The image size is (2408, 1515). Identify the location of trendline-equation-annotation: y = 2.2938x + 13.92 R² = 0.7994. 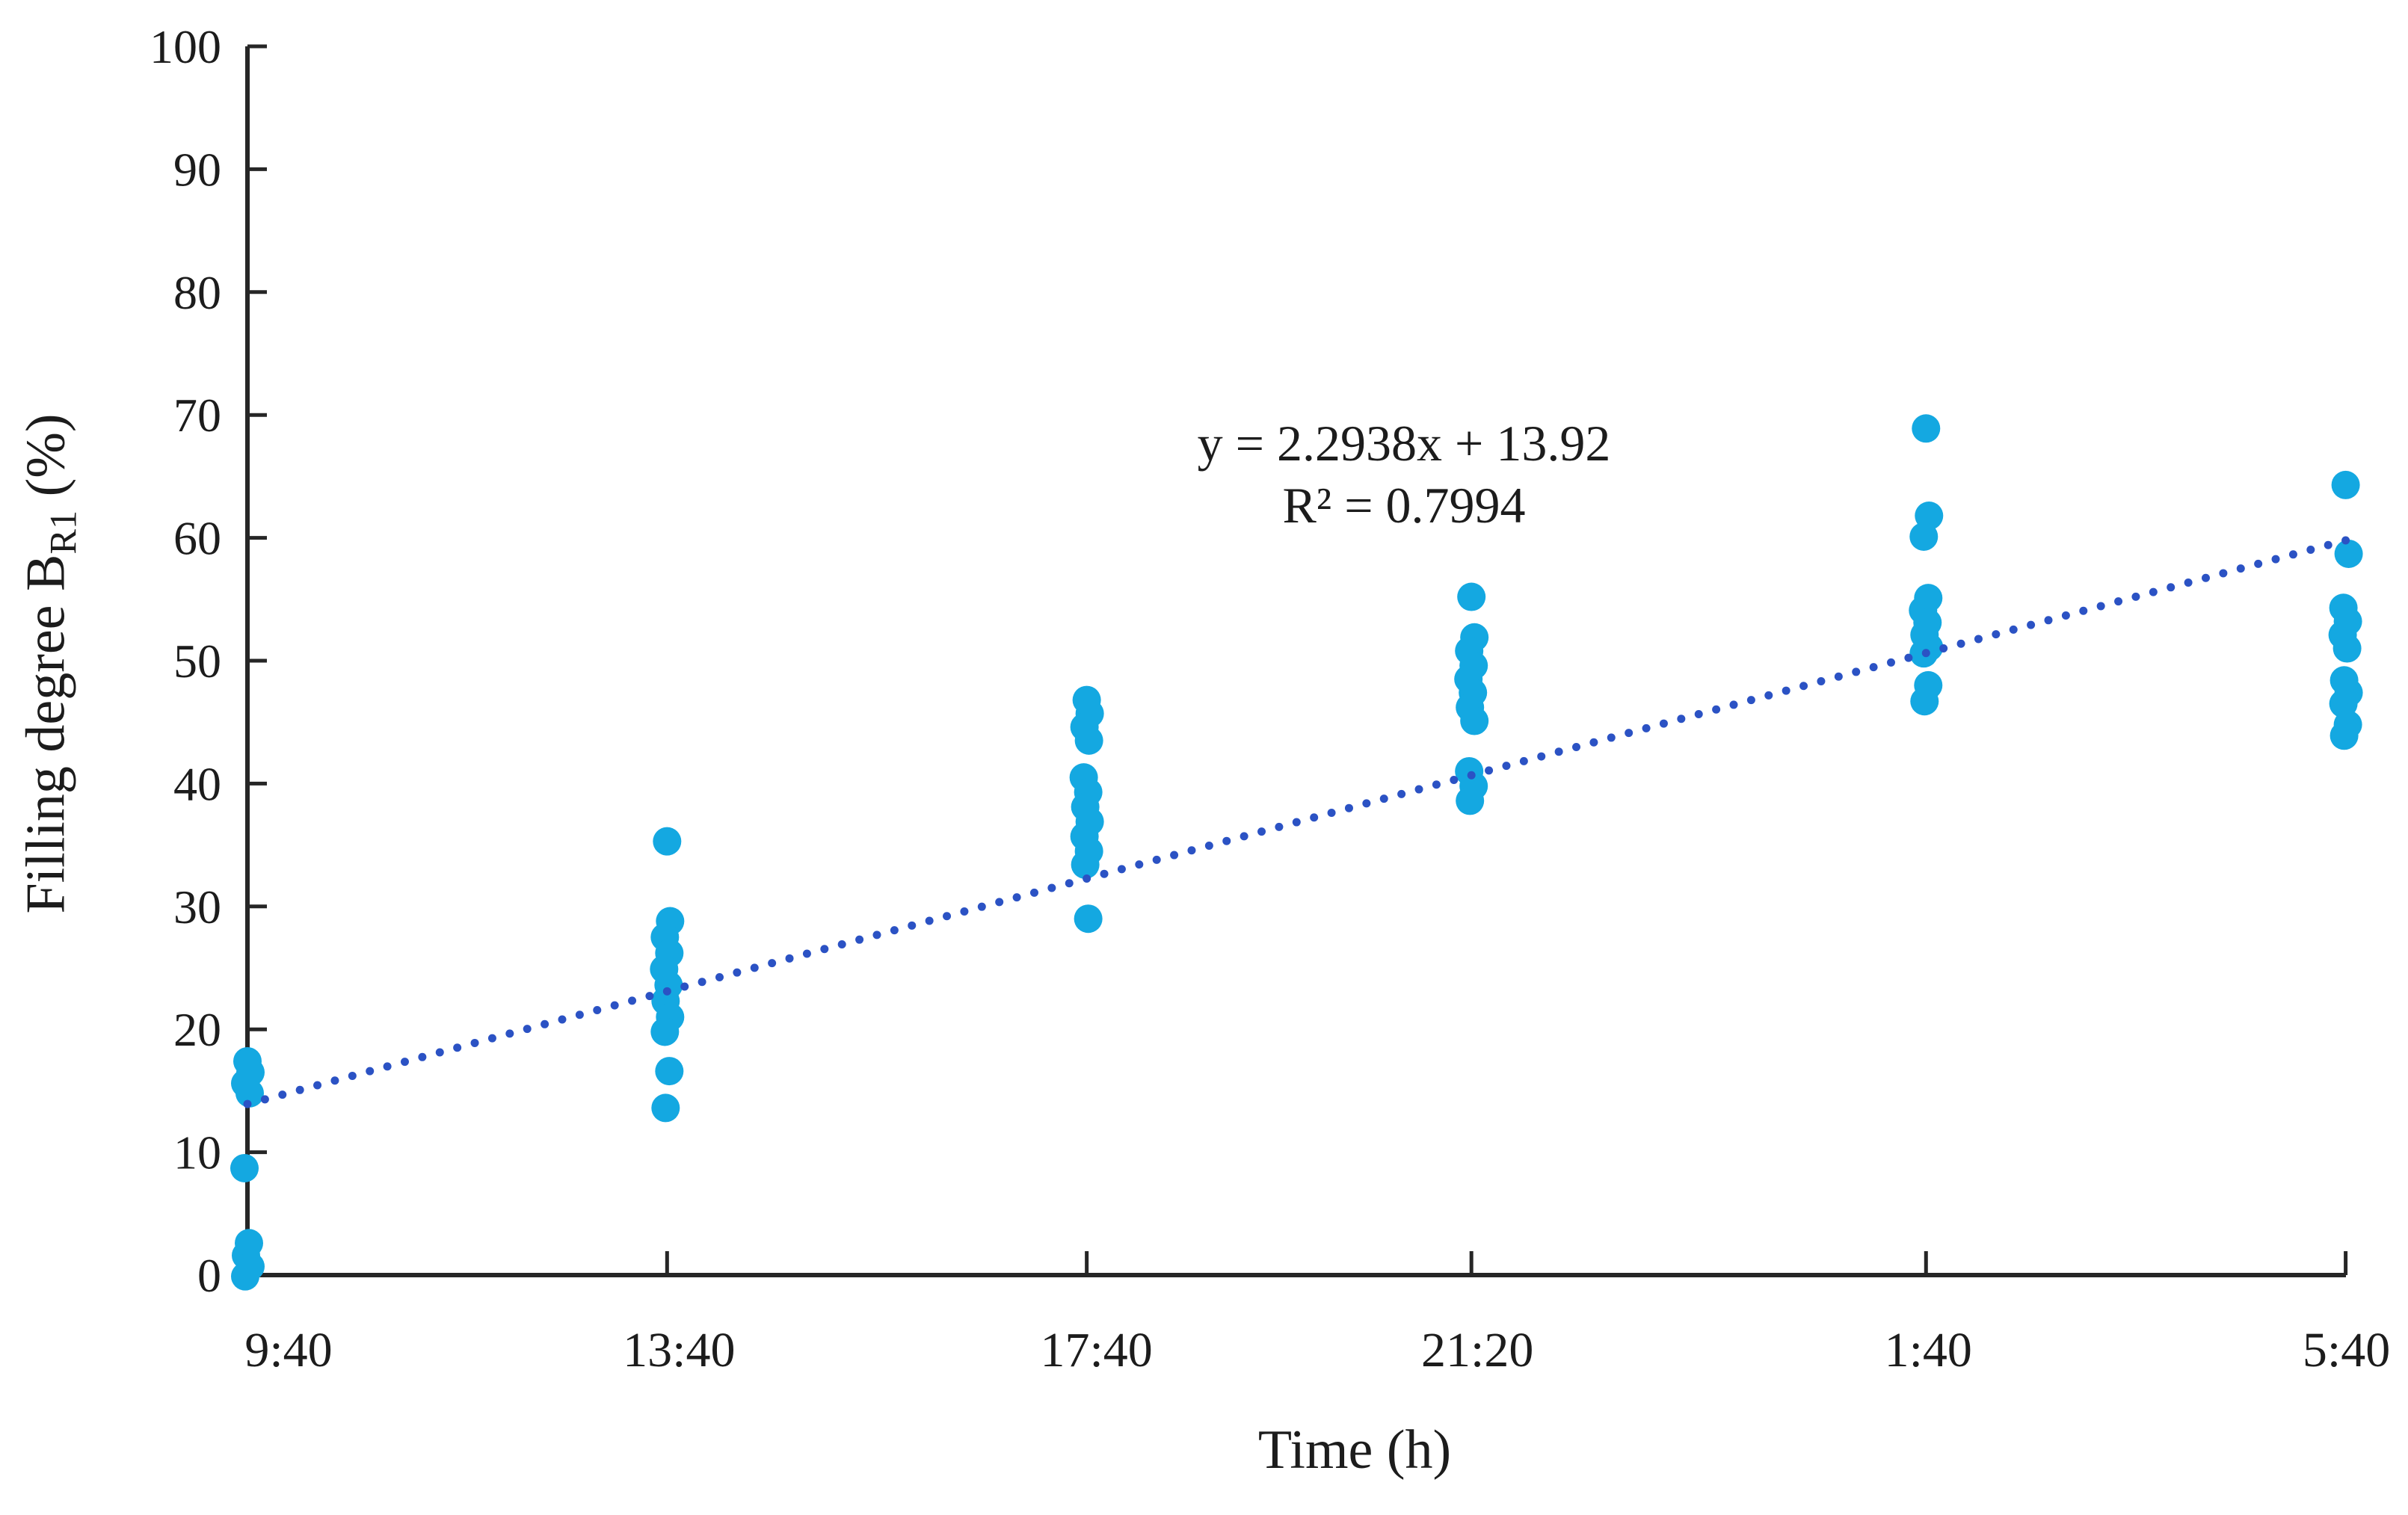
(1404, 475).